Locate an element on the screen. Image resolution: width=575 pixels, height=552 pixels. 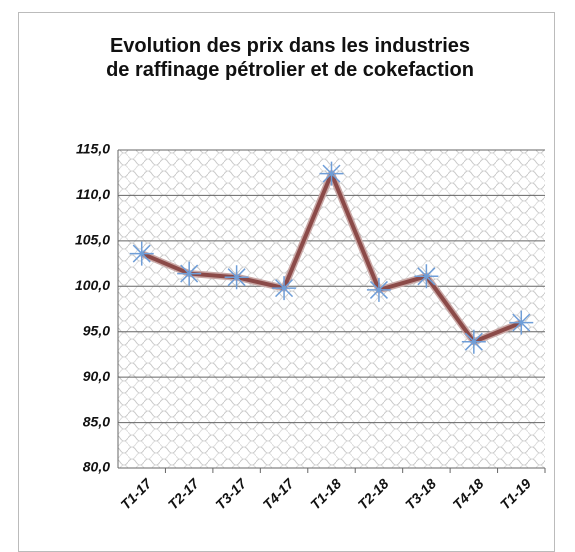
x-tick-label: T3-18 is located at coordinates (420, 493).